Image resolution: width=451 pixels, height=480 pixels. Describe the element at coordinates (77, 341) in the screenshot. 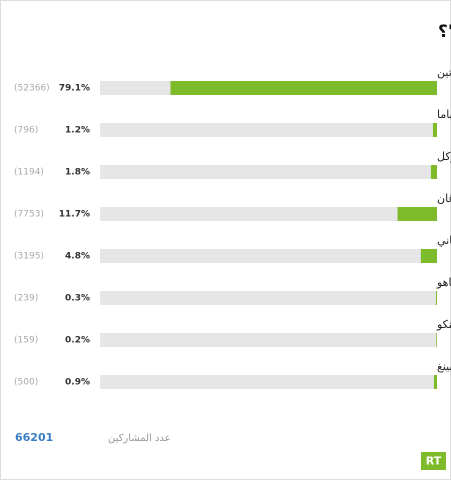

I see `value-label: 0.2%` at that location.